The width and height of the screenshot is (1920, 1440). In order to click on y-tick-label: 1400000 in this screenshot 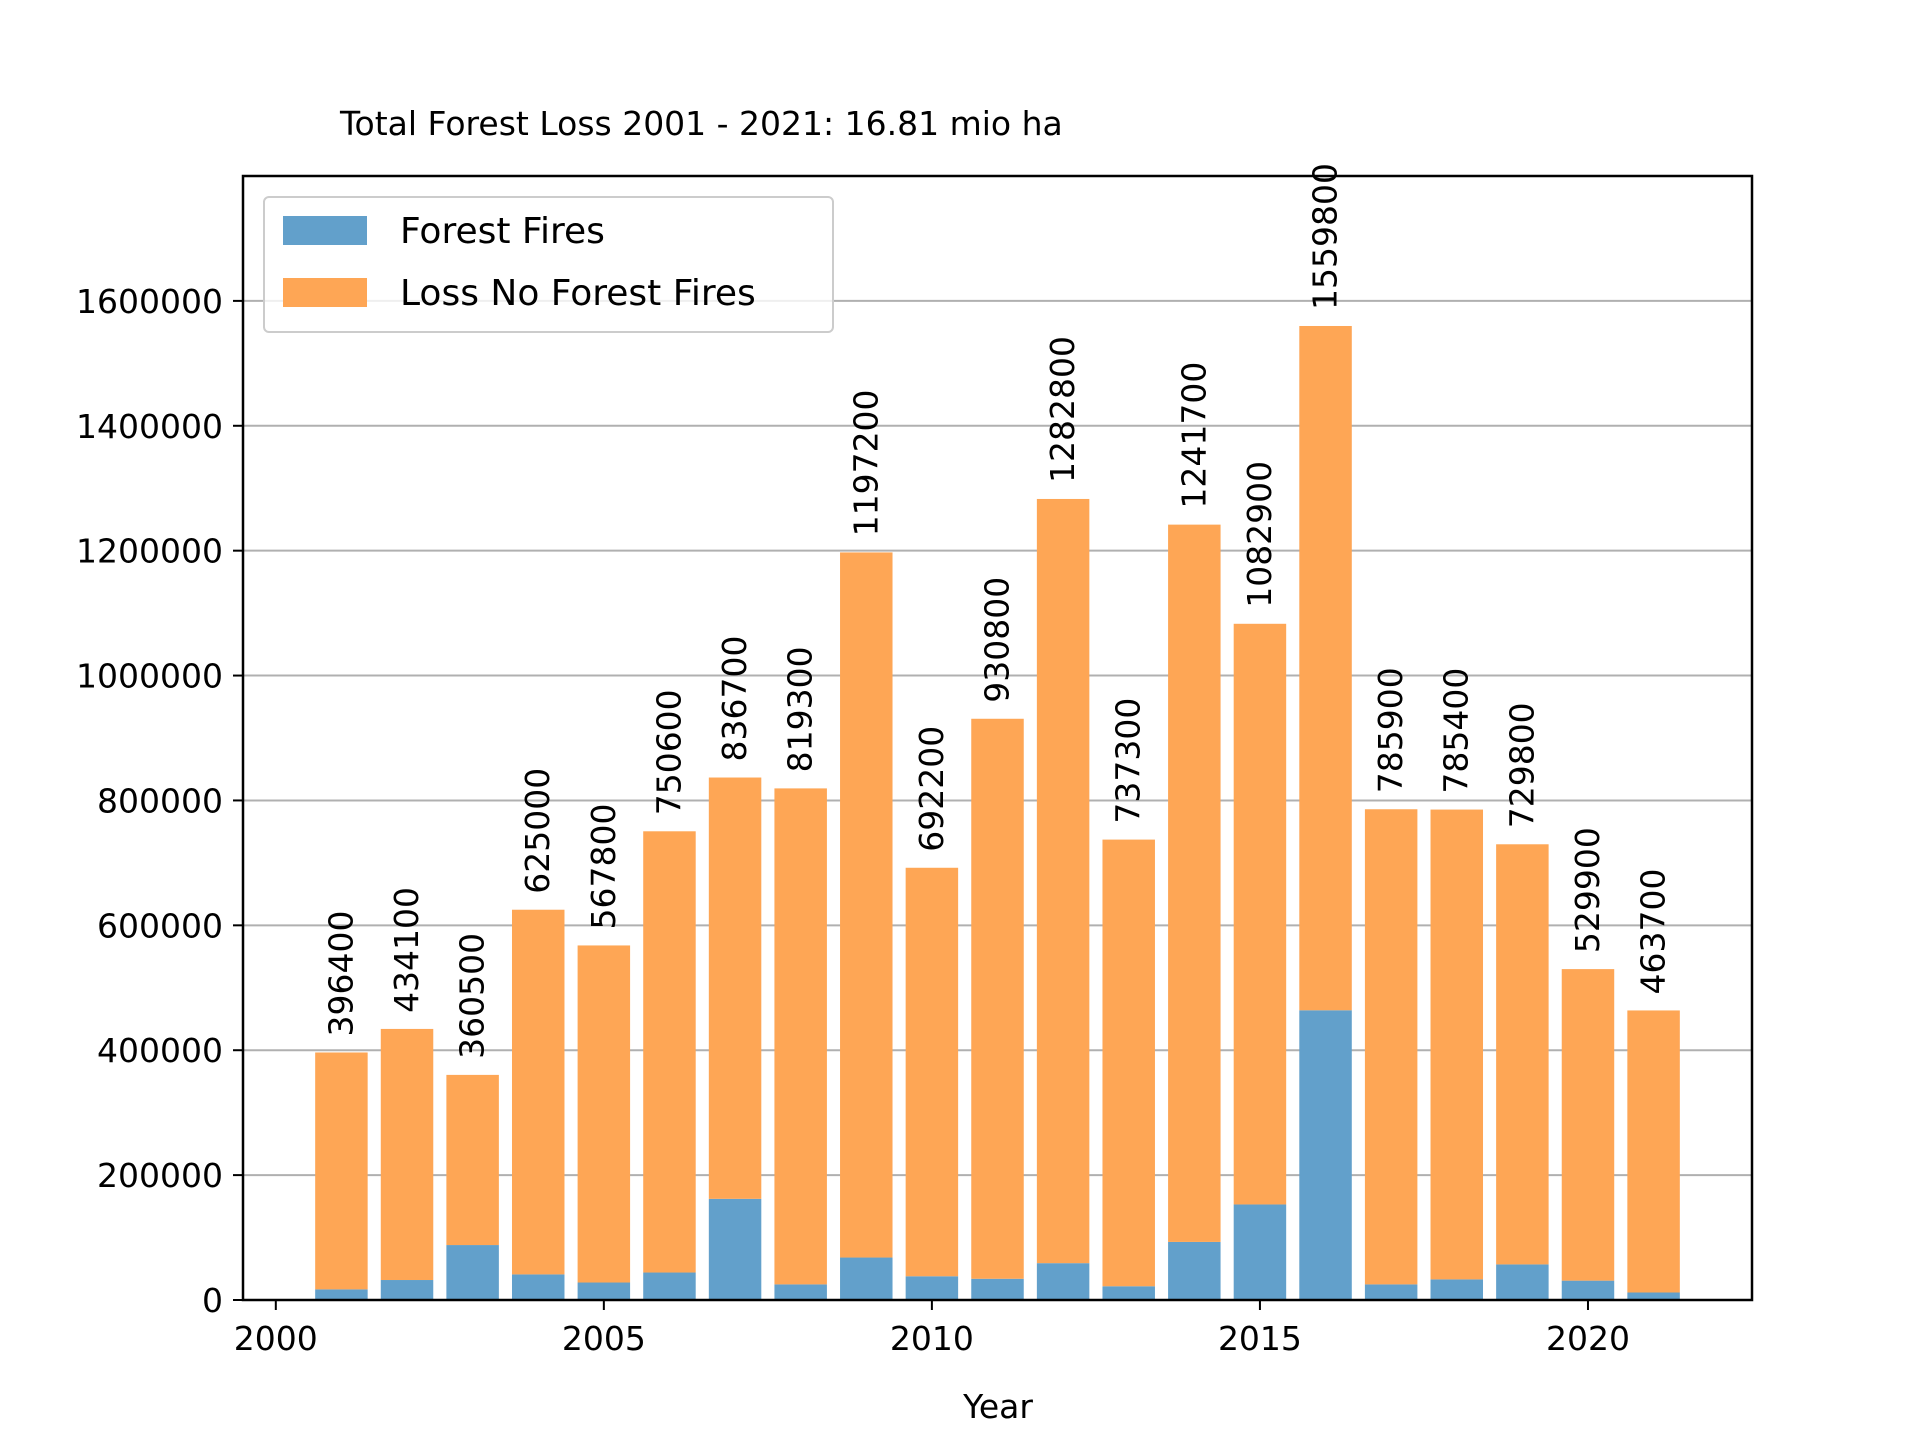, I will do `click(149, 426)`.